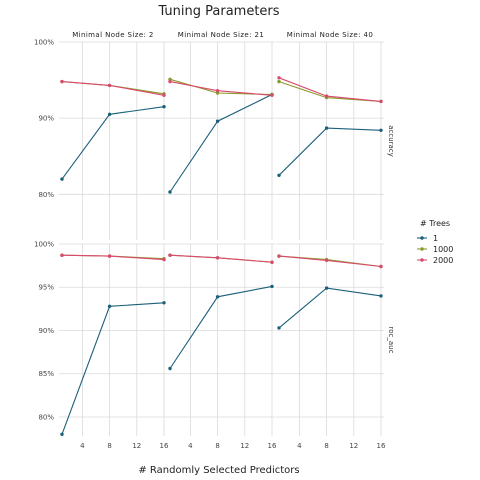 Image resolution: width=480 pixels, height=480 pixels. I want to click on legend: # Trees 1 1000 2000, so click(435, 242).